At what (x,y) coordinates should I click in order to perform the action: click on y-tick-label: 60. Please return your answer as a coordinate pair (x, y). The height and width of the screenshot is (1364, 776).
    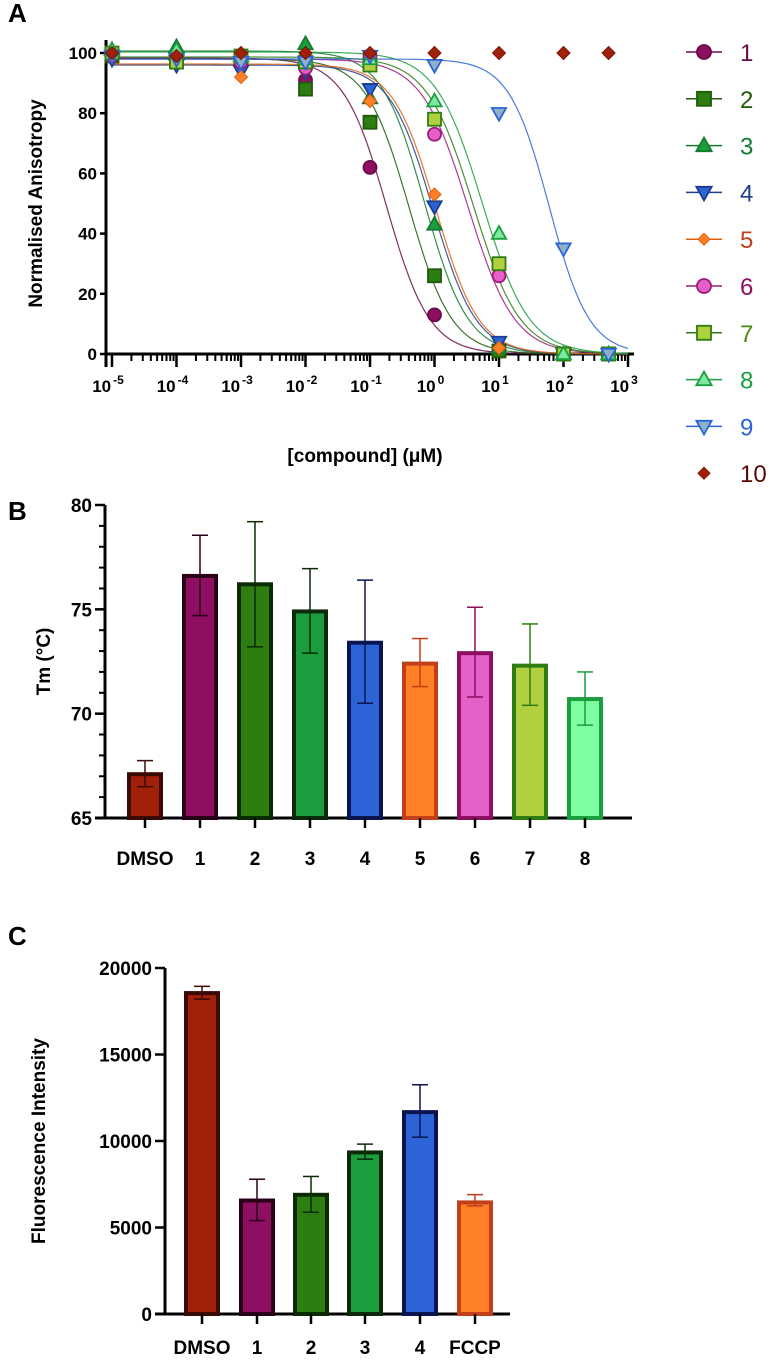
    Looking at the image, I should click on (87, 173).